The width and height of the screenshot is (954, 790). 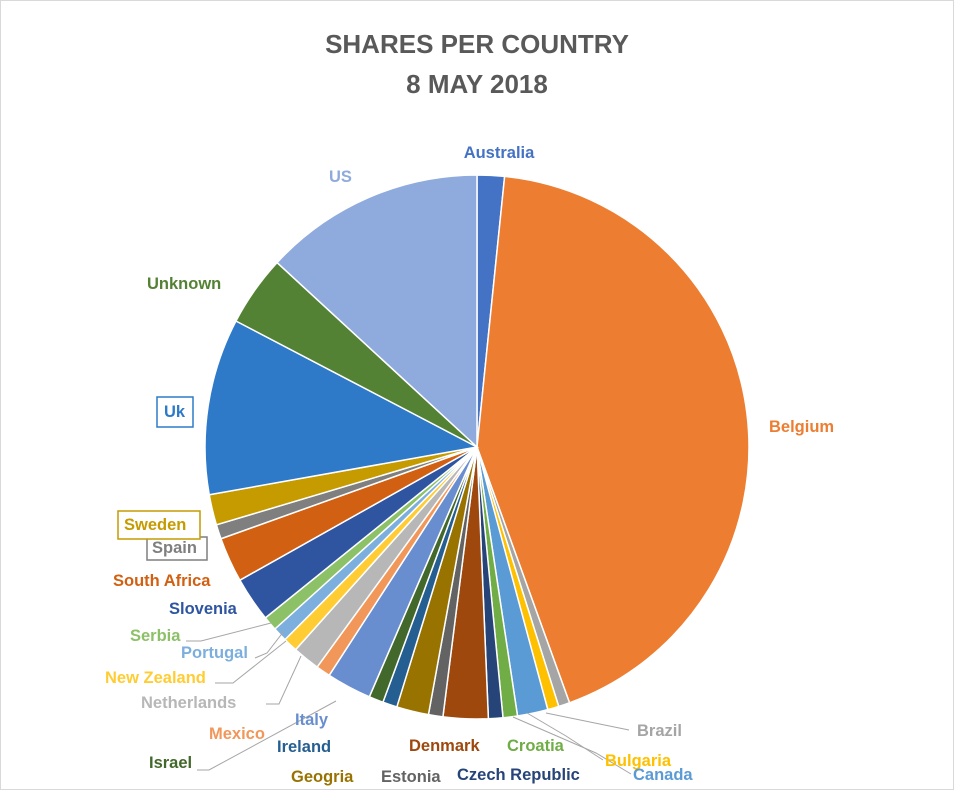 I want to click on data-label-portugal: Portugal, so click(x=214, y=653).